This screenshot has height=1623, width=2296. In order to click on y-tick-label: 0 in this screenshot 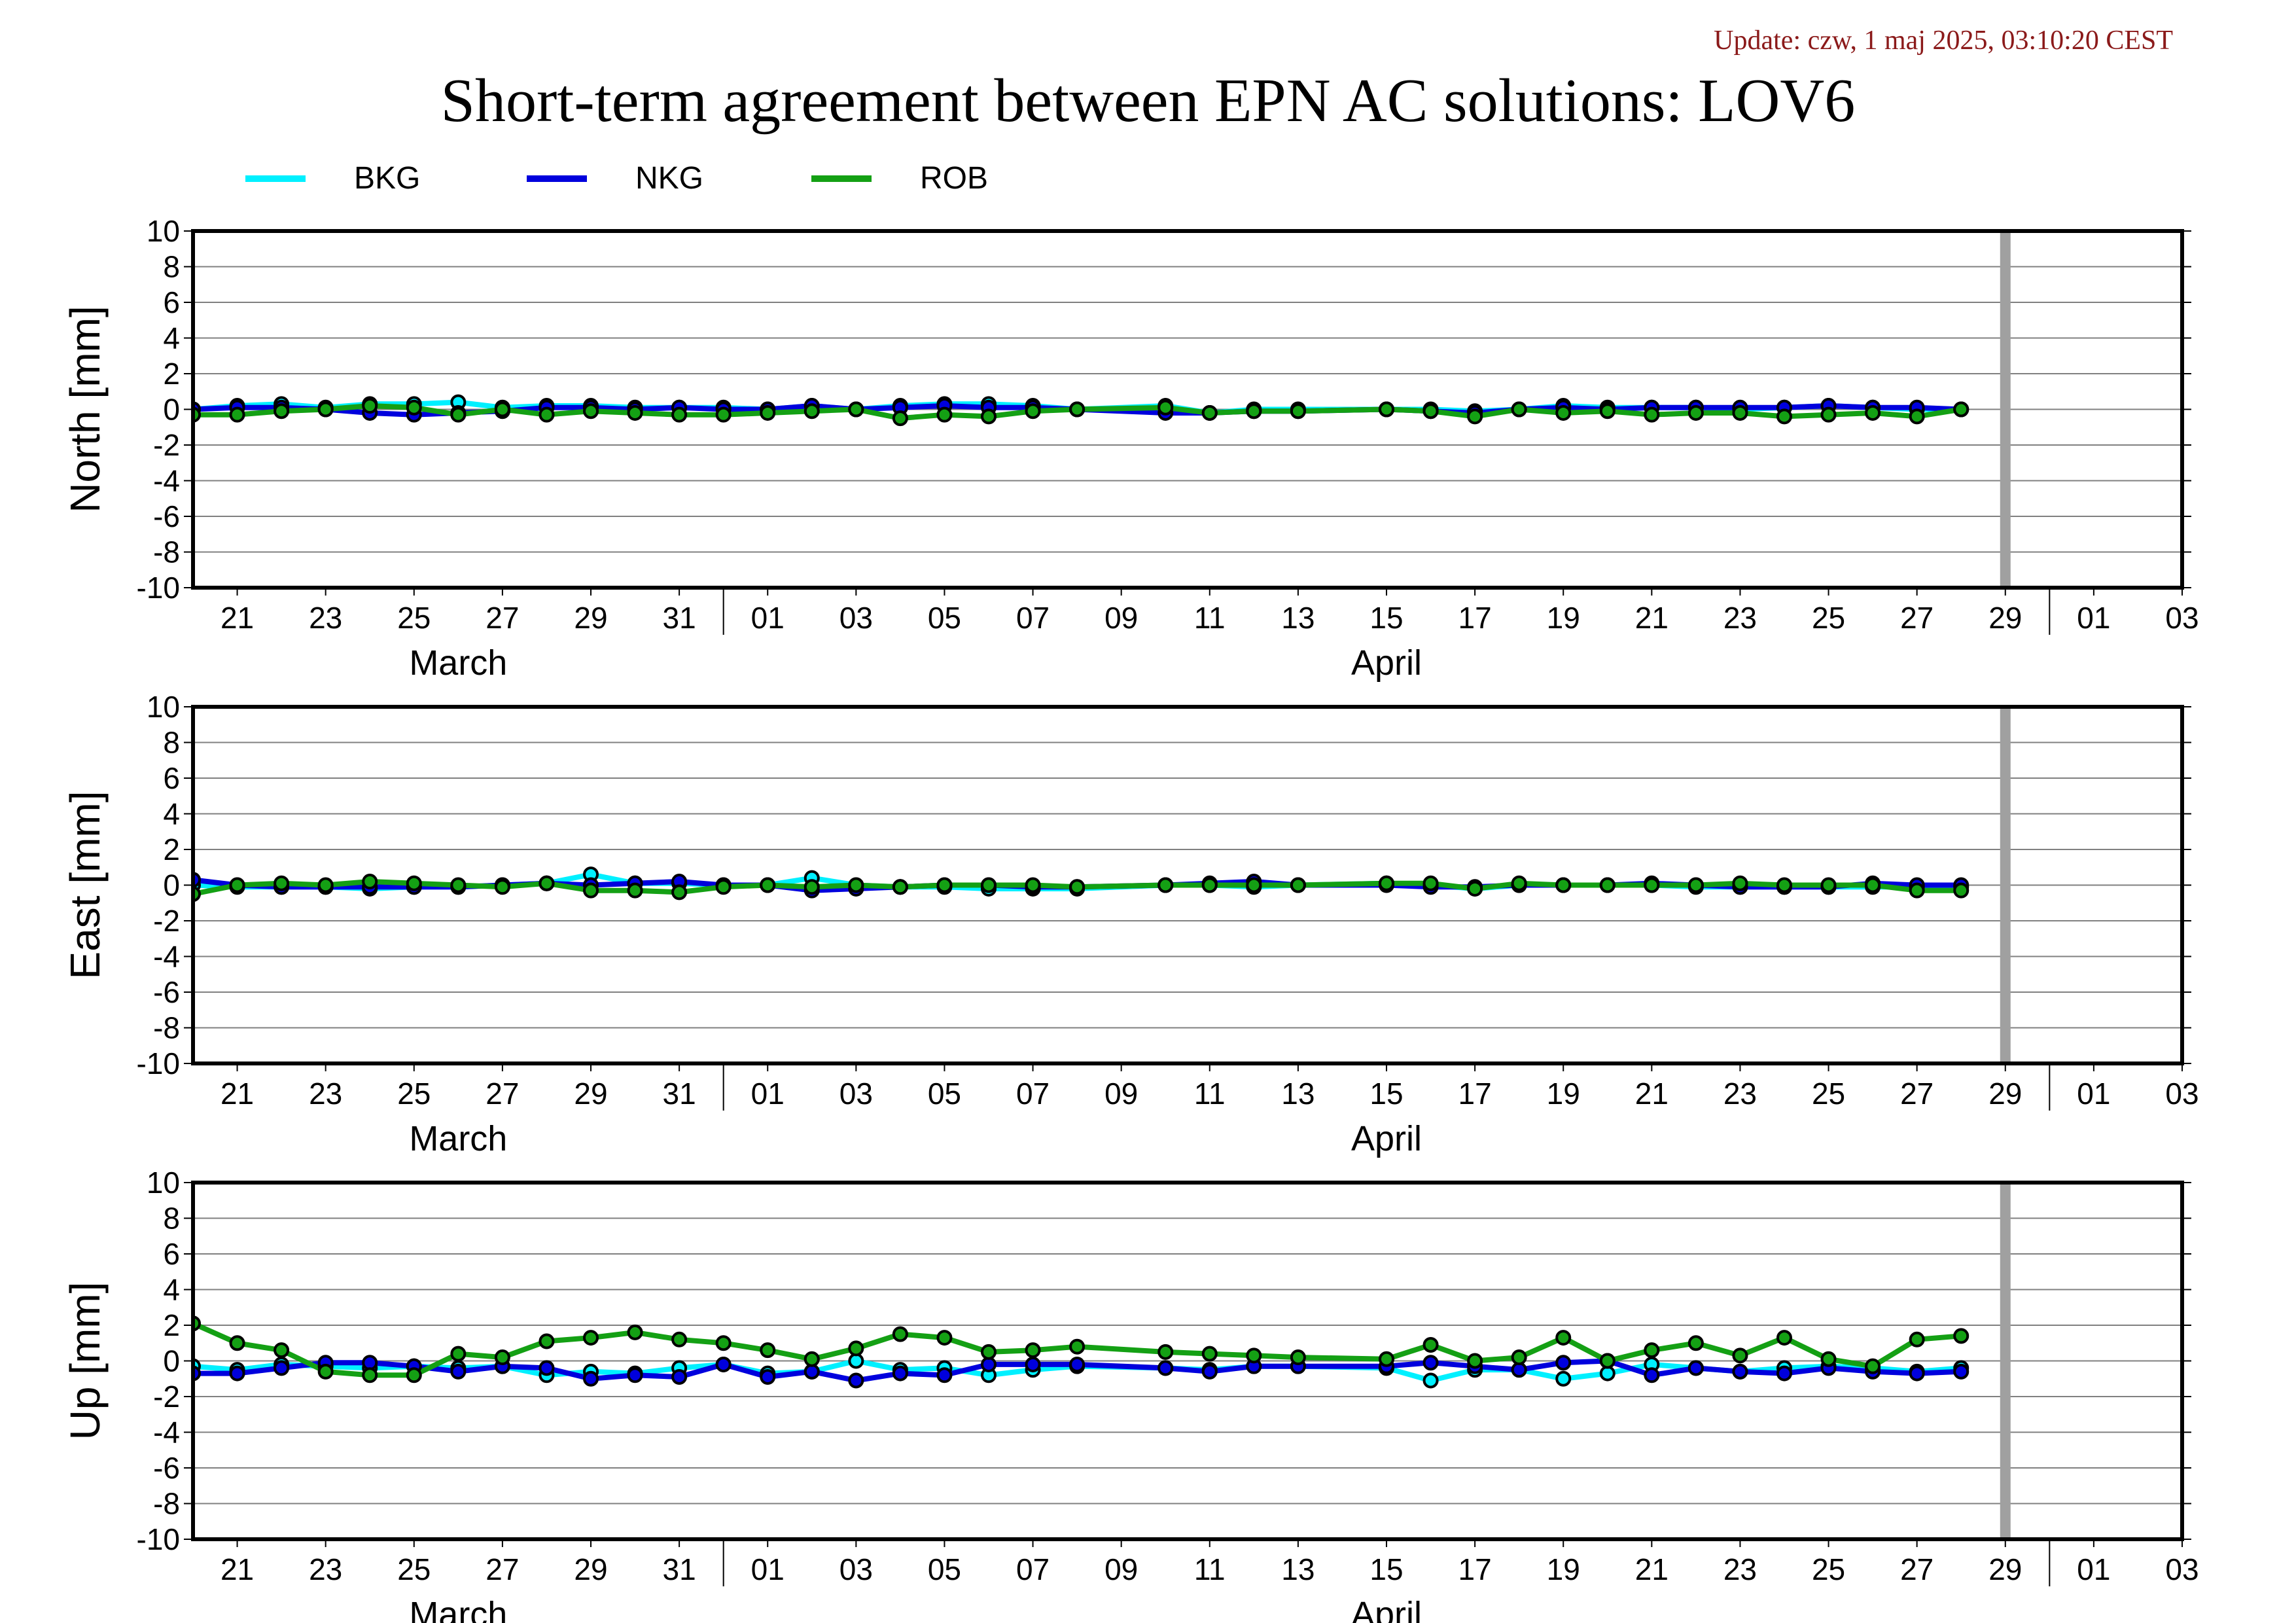, I will do `click(171, 1361)`.